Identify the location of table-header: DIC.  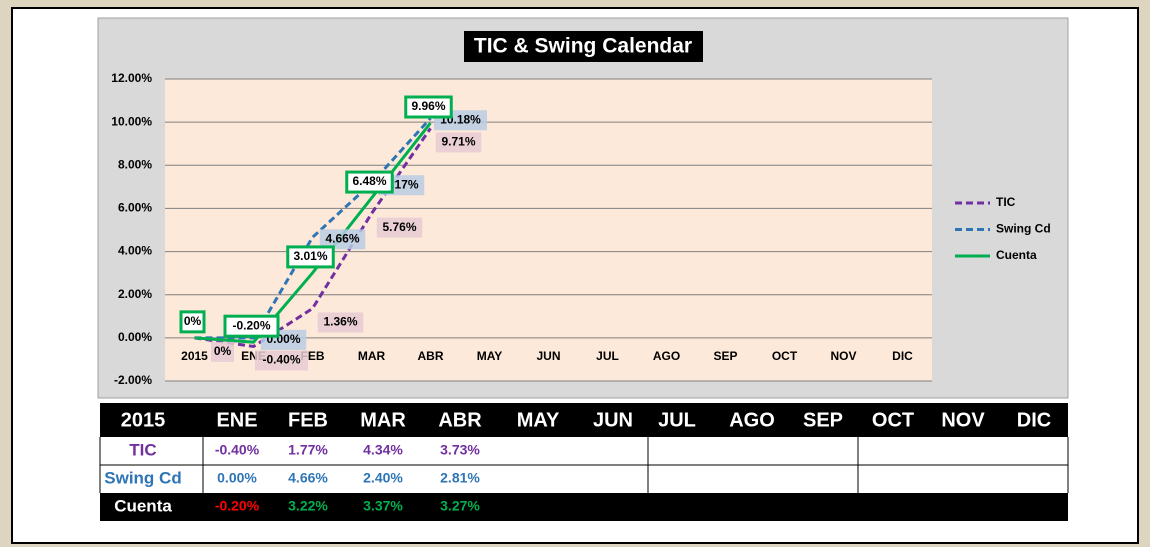
(1034, 420).